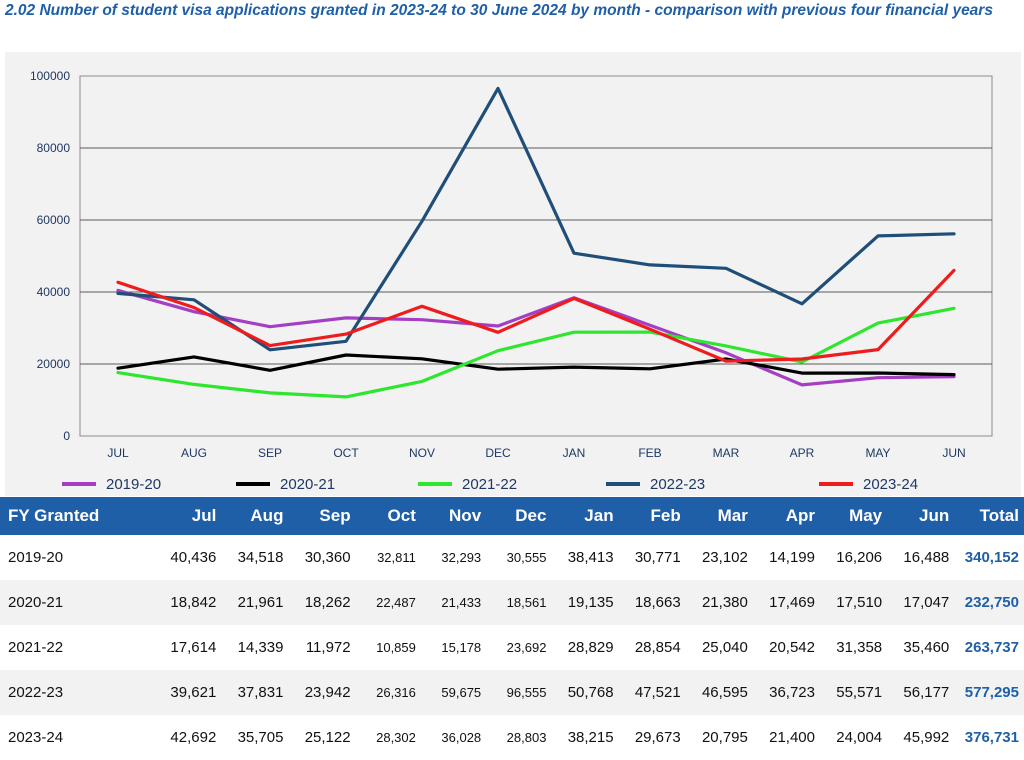  I want to click on table-cell: 17,047, so click(921, 602).